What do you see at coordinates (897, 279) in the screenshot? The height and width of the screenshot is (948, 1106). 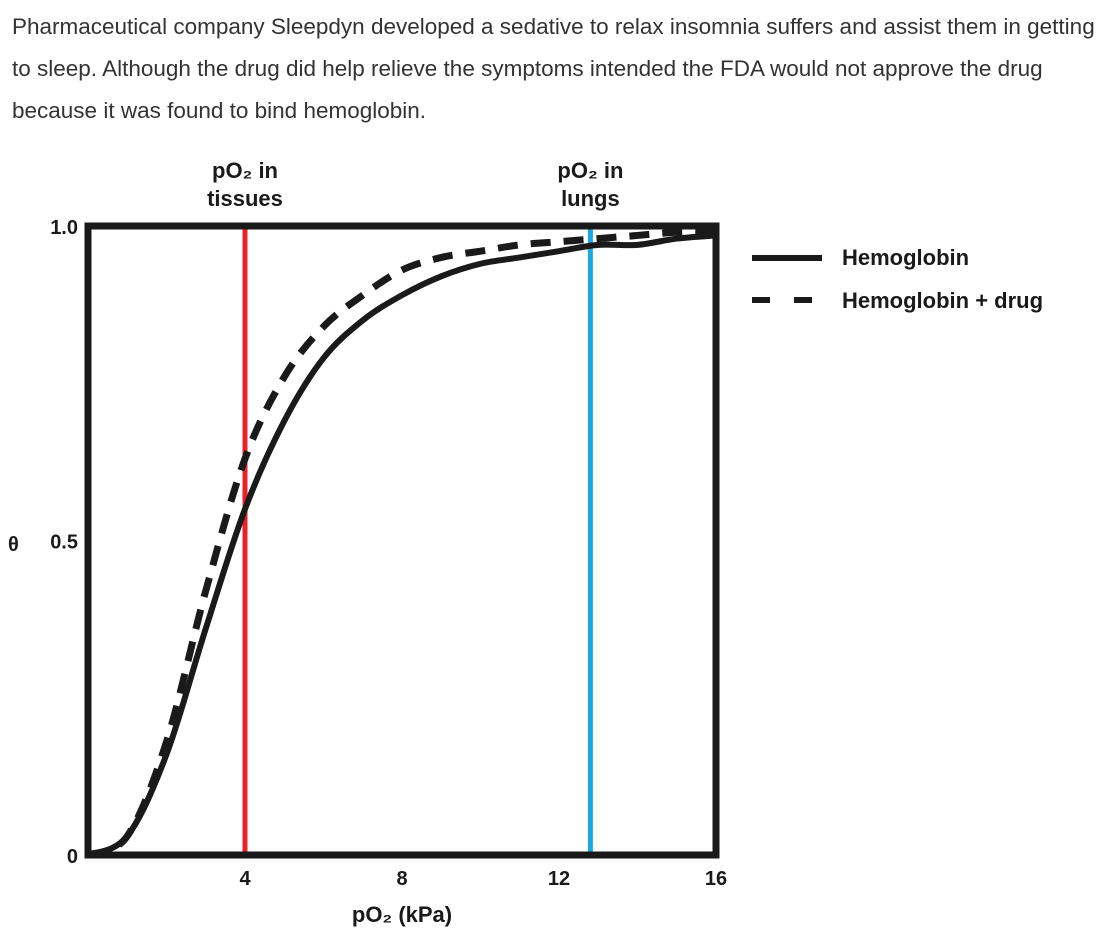 I see `legend: Hemoglobin Hemoglobin + drug` at bounding box center [897, 279].